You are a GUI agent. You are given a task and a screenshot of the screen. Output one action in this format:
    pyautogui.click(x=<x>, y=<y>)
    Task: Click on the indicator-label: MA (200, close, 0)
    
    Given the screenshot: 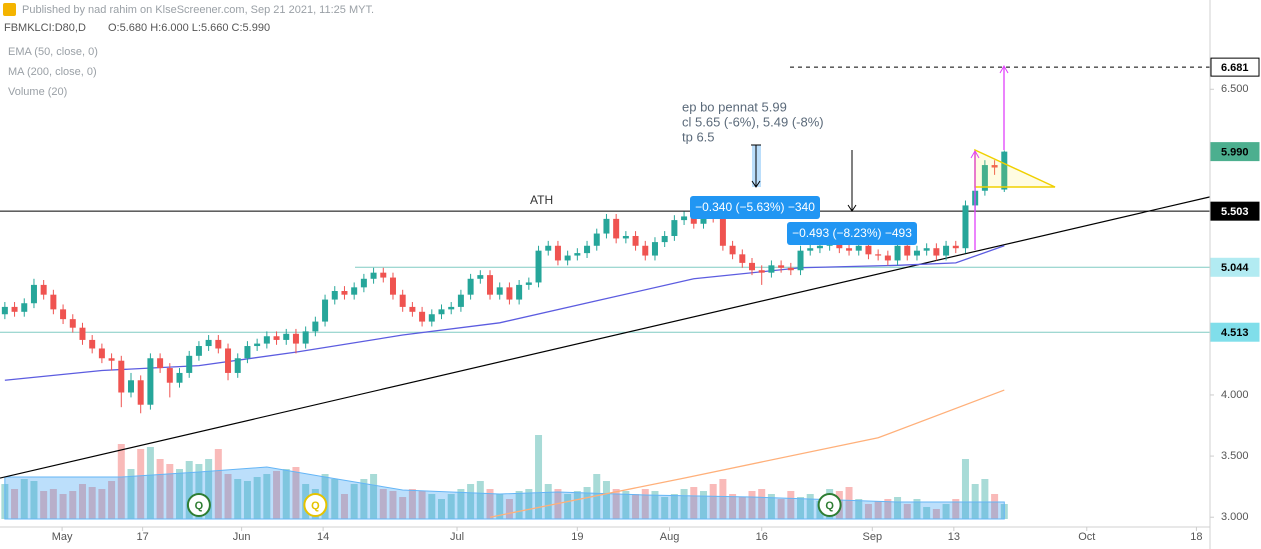 What is the action you would take?
    pyautogui.click(x=52, y=72)
    